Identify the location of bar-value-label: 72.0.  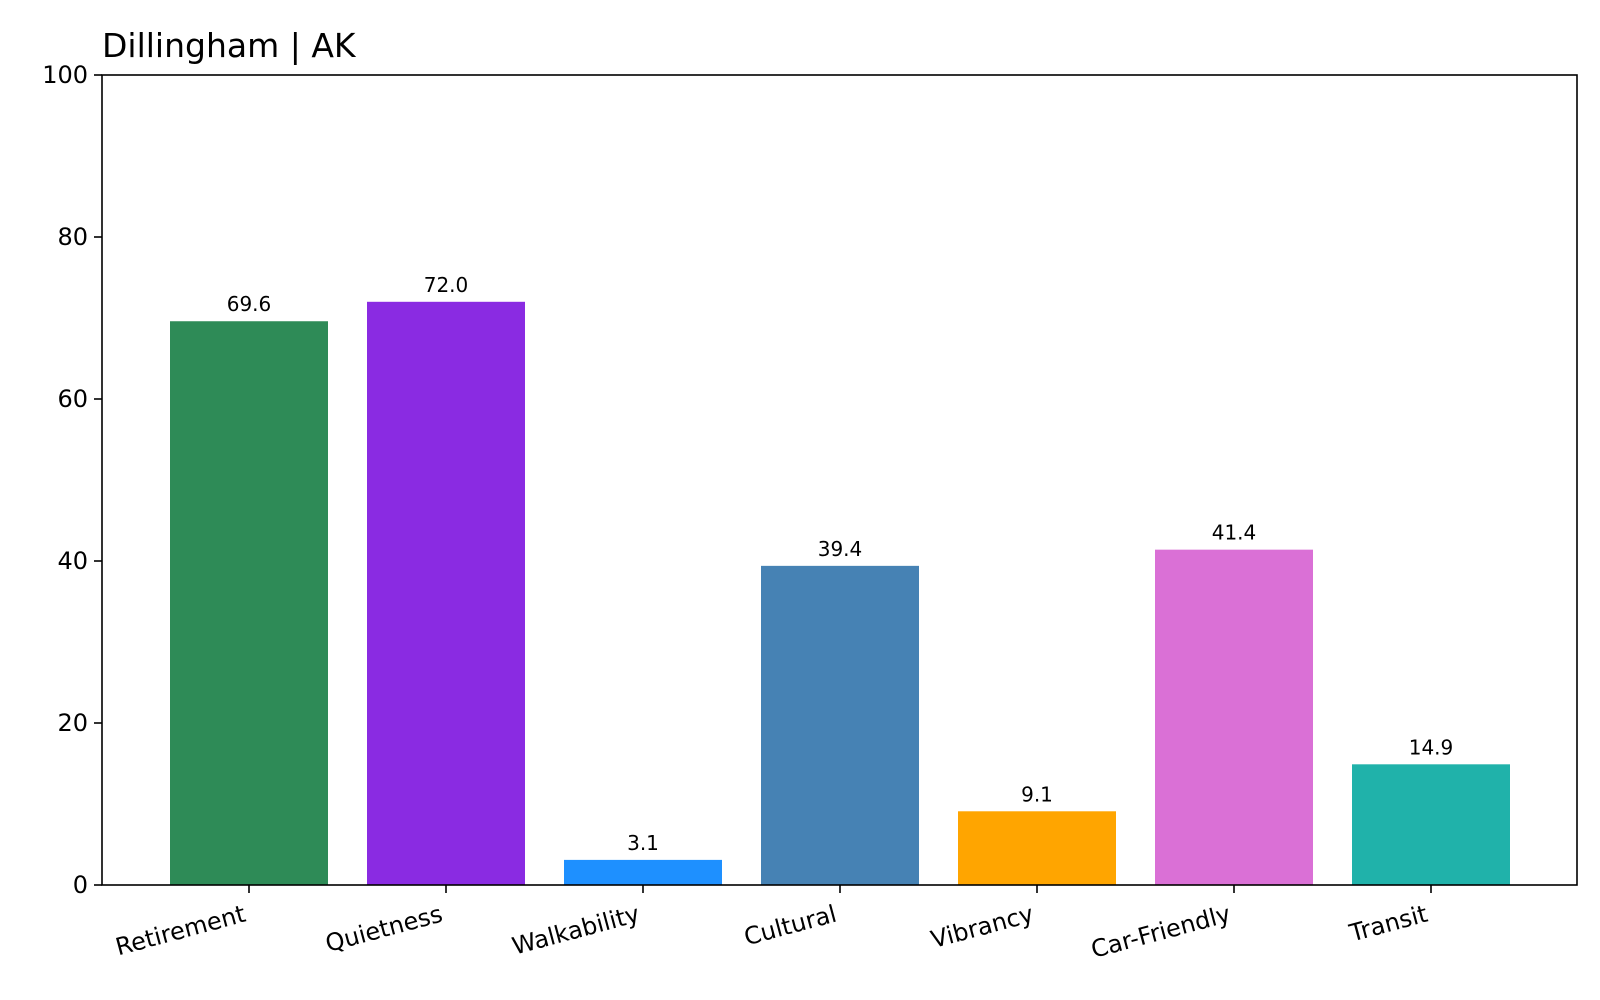
(446, 285).